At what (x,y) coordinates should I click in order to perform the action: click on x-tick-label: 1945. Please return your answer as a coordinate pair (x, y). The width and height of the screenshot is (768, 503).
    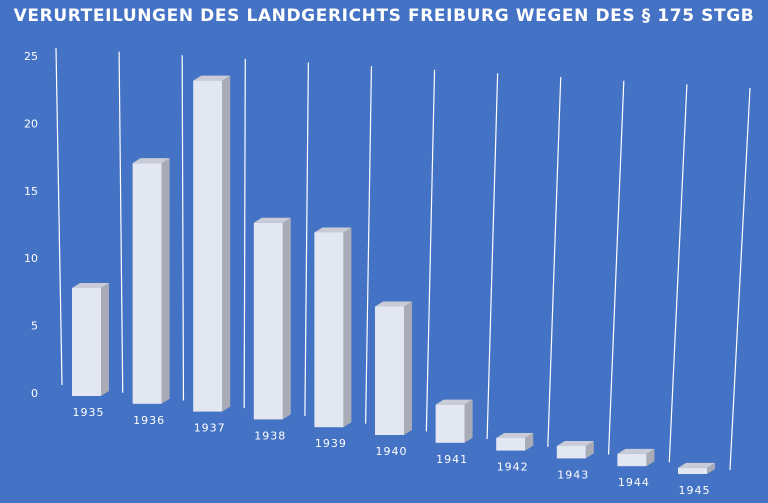
    Looking at the image, I should click on (695, 490).